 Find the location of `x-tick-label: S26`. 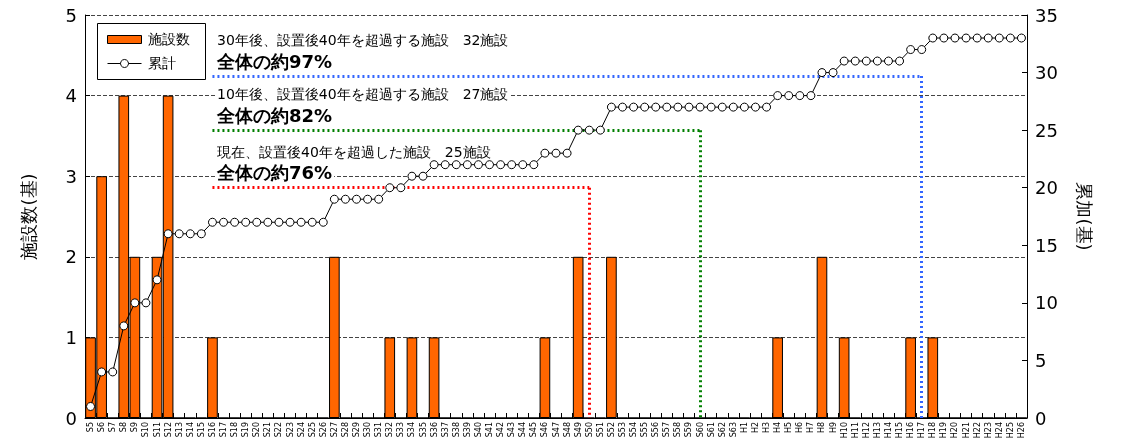

x-tick-label: S26 is located at coordinates (323, 430).